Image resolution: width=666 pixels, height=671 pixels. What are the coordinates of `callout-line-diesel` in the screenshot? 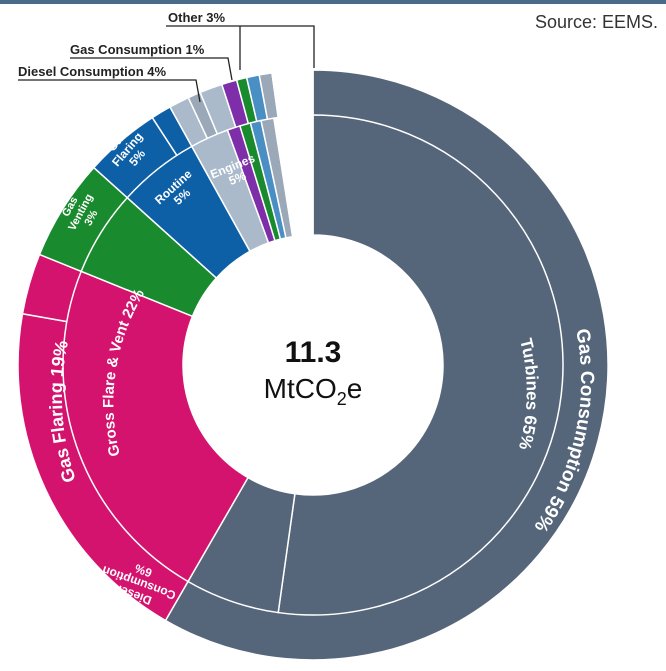 It's located at (109, 91).